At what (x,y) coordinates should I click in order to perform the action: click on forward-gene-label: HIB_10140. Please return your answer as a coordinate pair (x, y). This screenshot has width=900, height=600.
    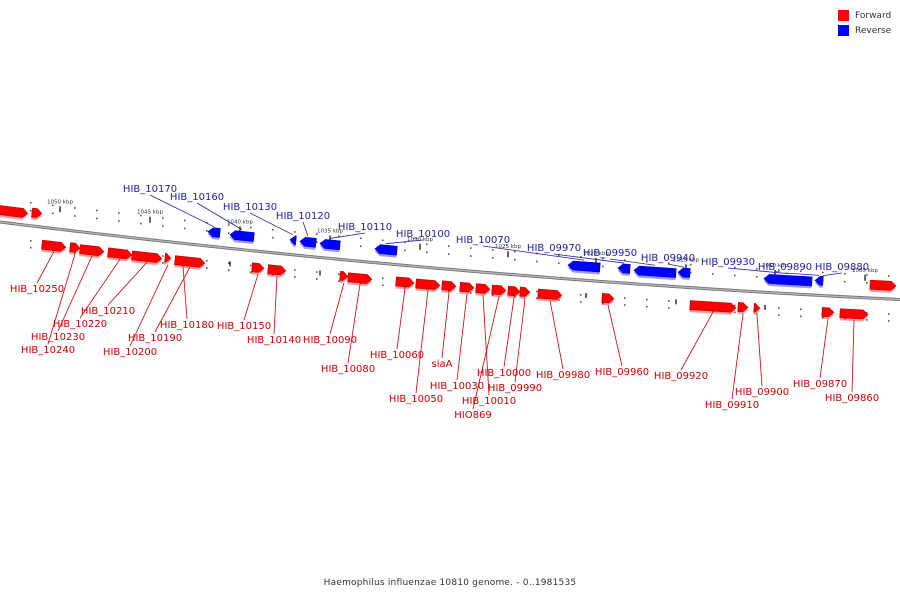
    Looking at the image, I should click on (274, 340).